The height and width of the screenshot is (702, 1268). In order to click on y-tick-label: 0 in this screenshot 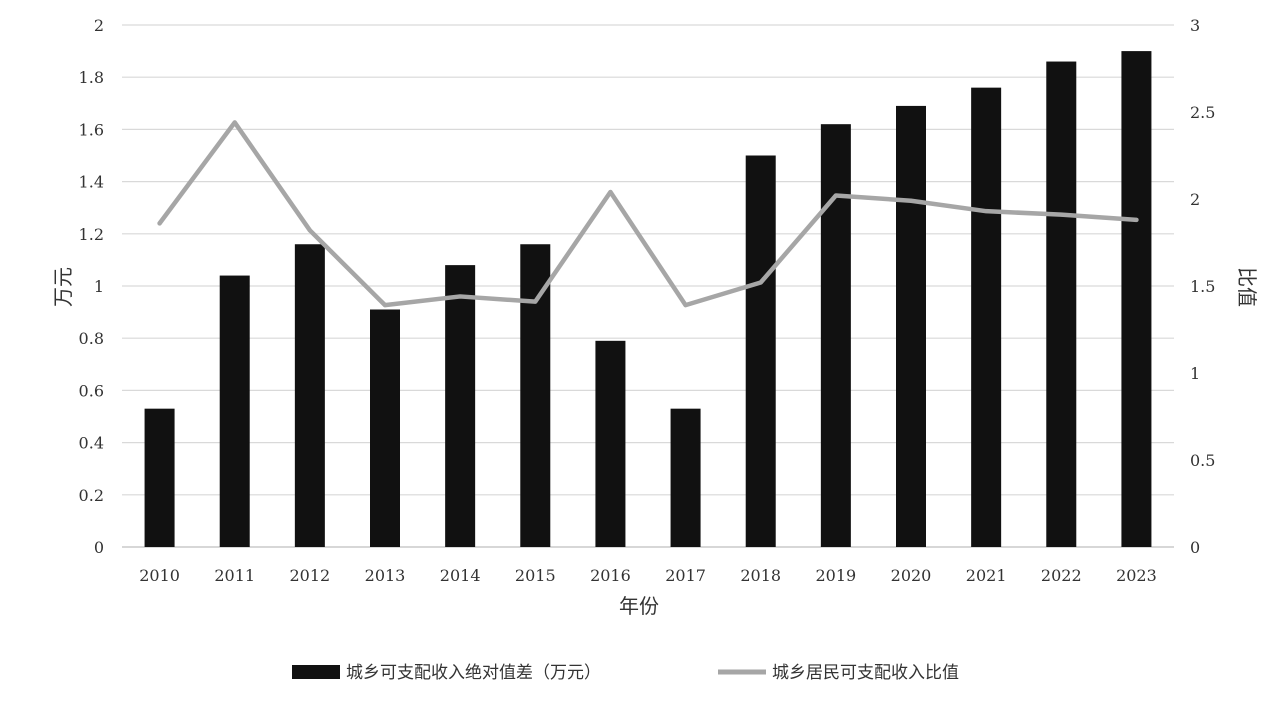, I will do `click(99, 547)`.